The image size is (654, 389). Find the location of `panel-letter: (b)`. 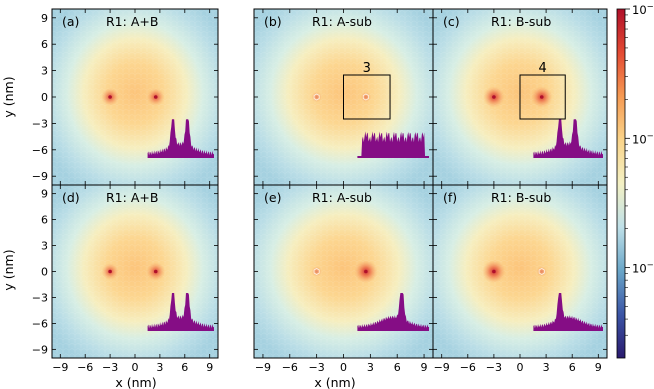

panel-letter: (b) is located at coordinates (273, 21).